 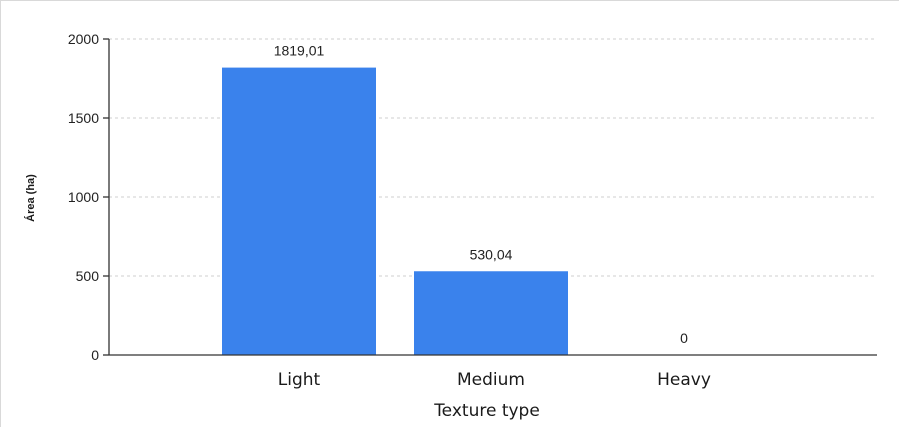 I want to click on y-axis-ticks: 0 500 1000 1500 2000, so click(x=88, y=197).